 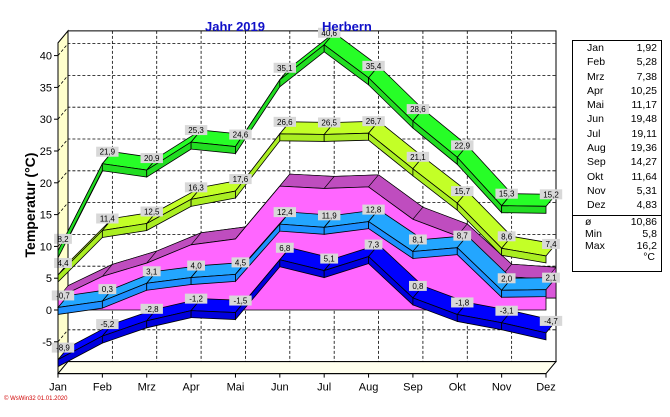 I want to click on data-label: 8,6, so click(x=506, y=236).